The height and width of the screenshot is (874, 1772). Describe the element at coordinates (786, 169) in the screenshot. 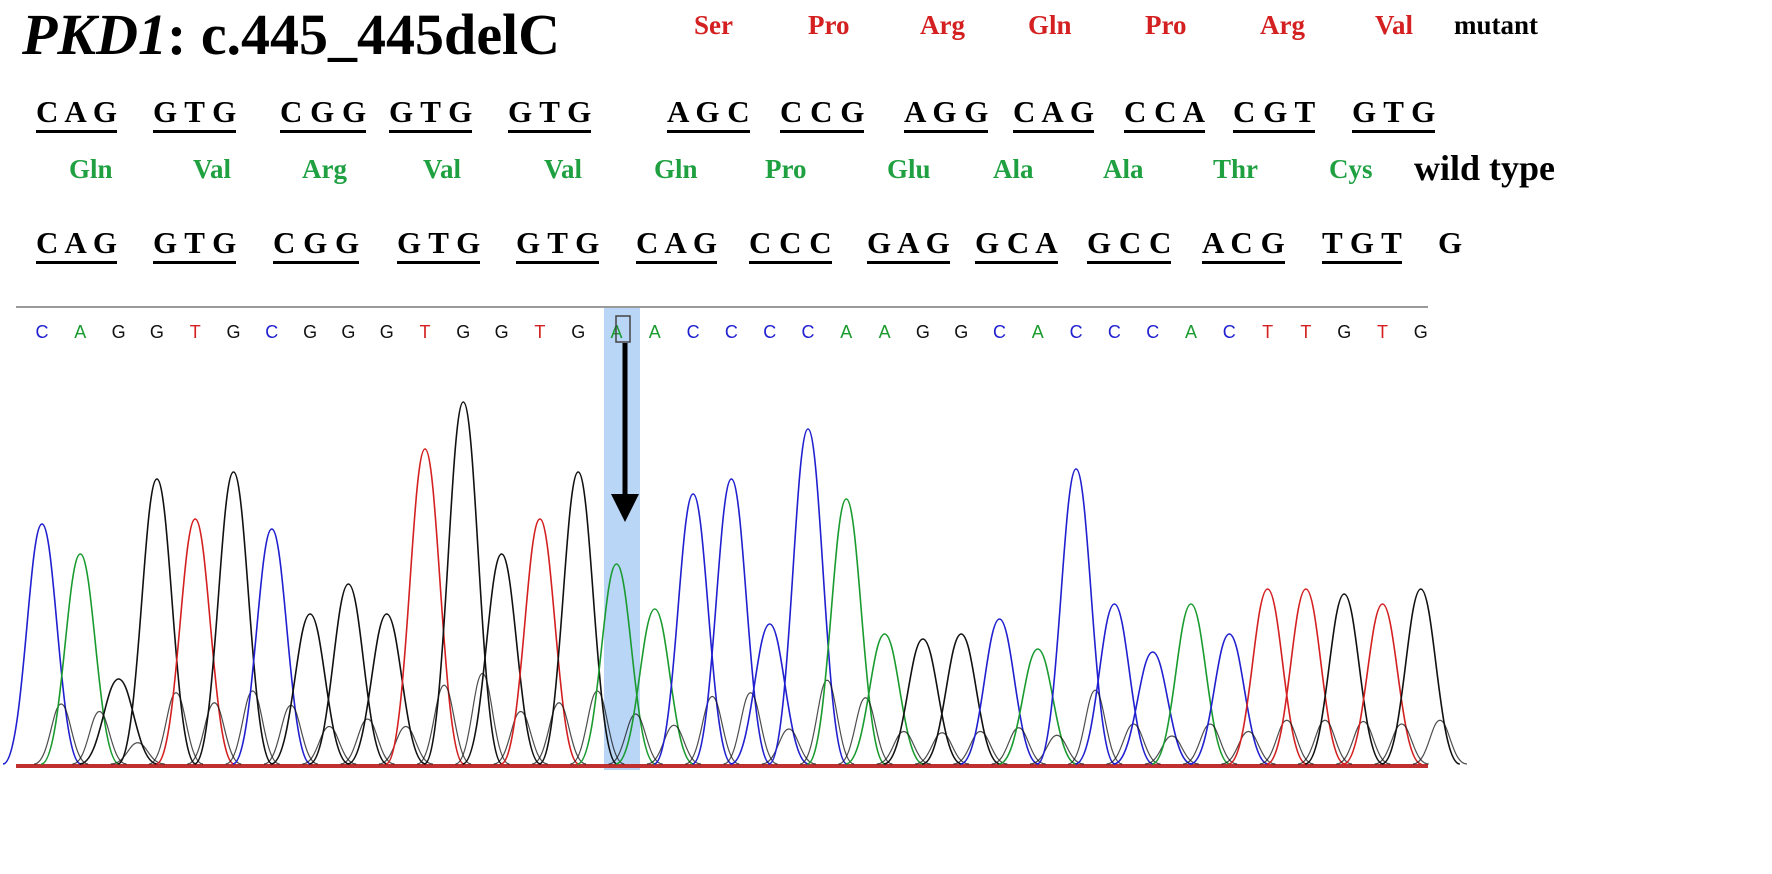

I see `wt-aa-7: Pro` at that location.